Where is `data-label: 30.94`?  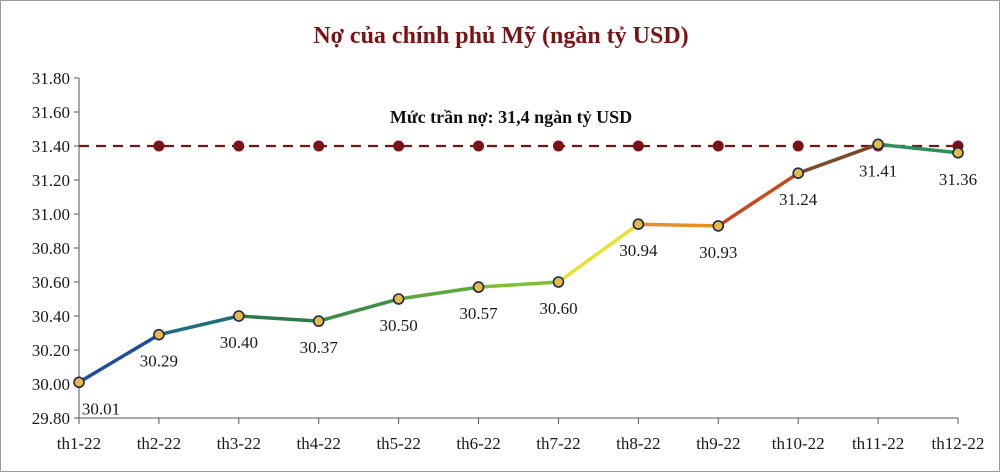 data-label: 30.94 is located at coordinates (638, 250).